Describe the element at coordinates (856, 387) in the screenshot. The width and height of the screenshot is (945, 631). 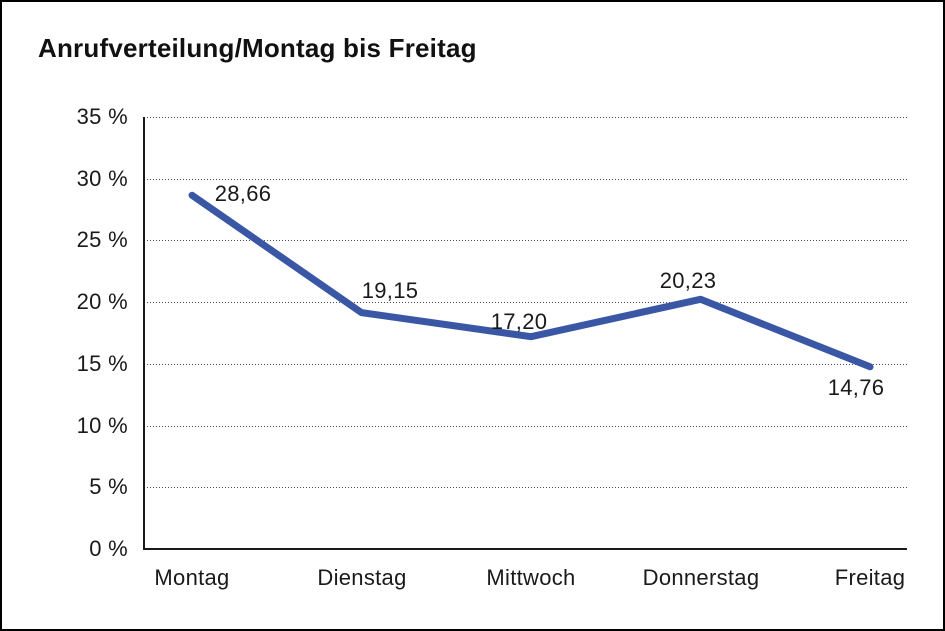
I see `point-value-label: 14,76` at that location.